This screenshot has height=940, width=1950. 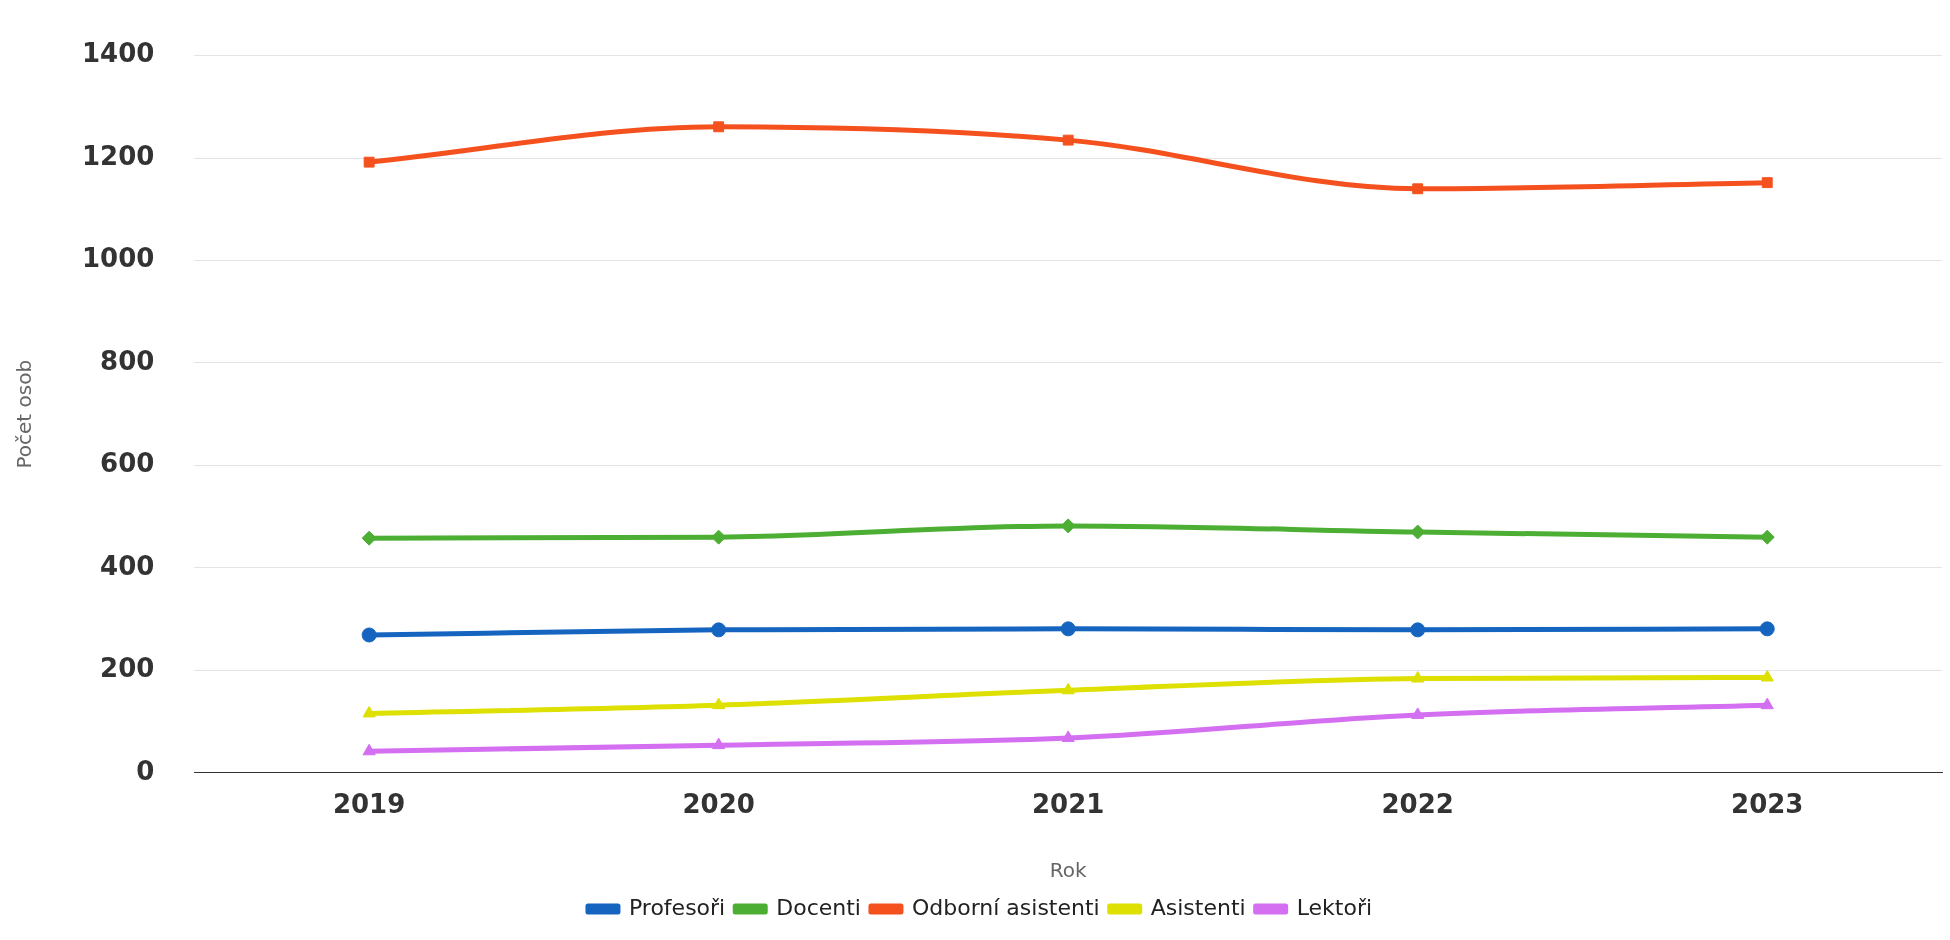 What do you see at coordinates (718, 804) in the screenshot?
I see `x-tick-label: 2020` at bounding box center [718, 804].